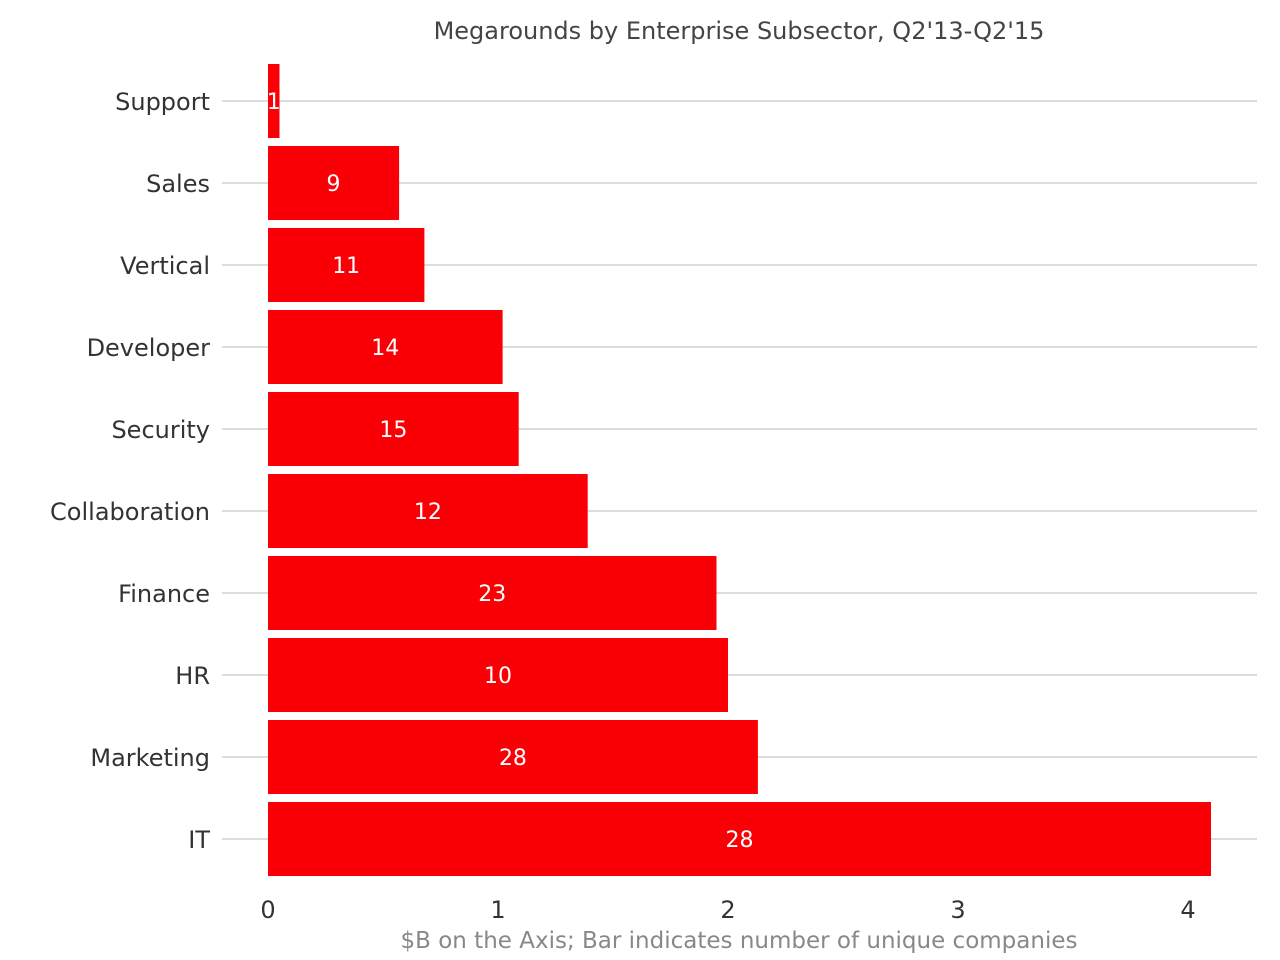  What do you see at coordinates (1187, 910) in the screenshot?
I see `x-tick-4: 4` at bounding box center [1187, 910].